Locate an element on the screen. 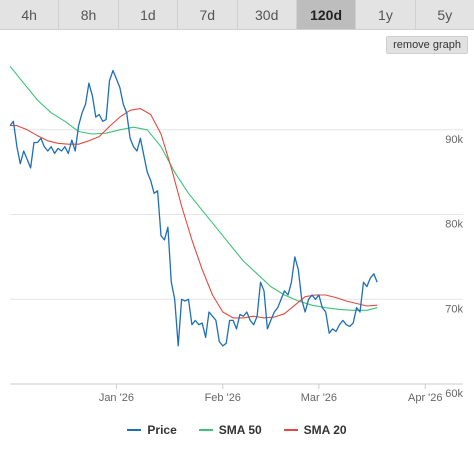  x-tick-label: Jan '26 is located at coordinates (116, 398).